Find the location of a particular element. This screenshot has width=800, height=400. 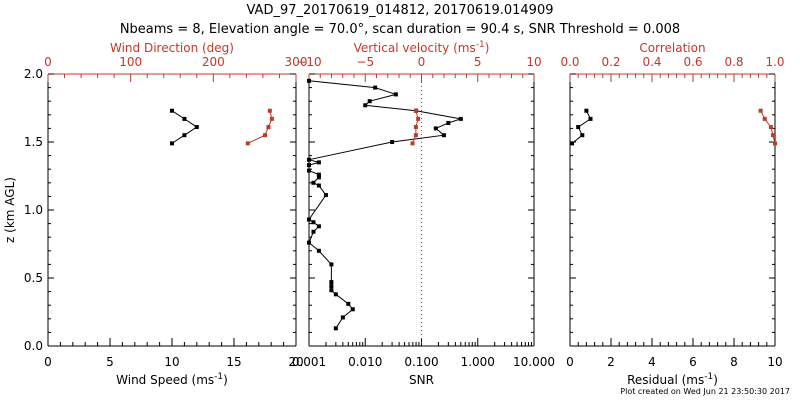

x-tick-label: 20 is located at coordinates (295, 362).